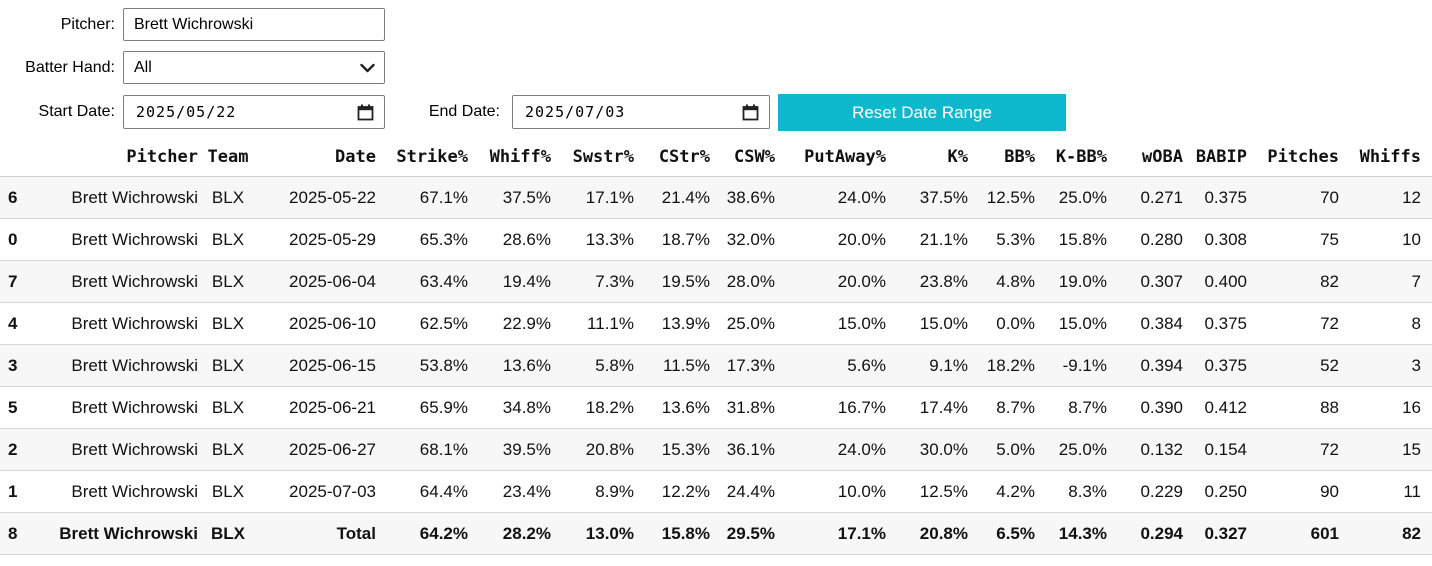  Describe the element at coordinates (922, 112) in the screenshot. I see `reset-date-range-button: Reset Date Range` at that location.